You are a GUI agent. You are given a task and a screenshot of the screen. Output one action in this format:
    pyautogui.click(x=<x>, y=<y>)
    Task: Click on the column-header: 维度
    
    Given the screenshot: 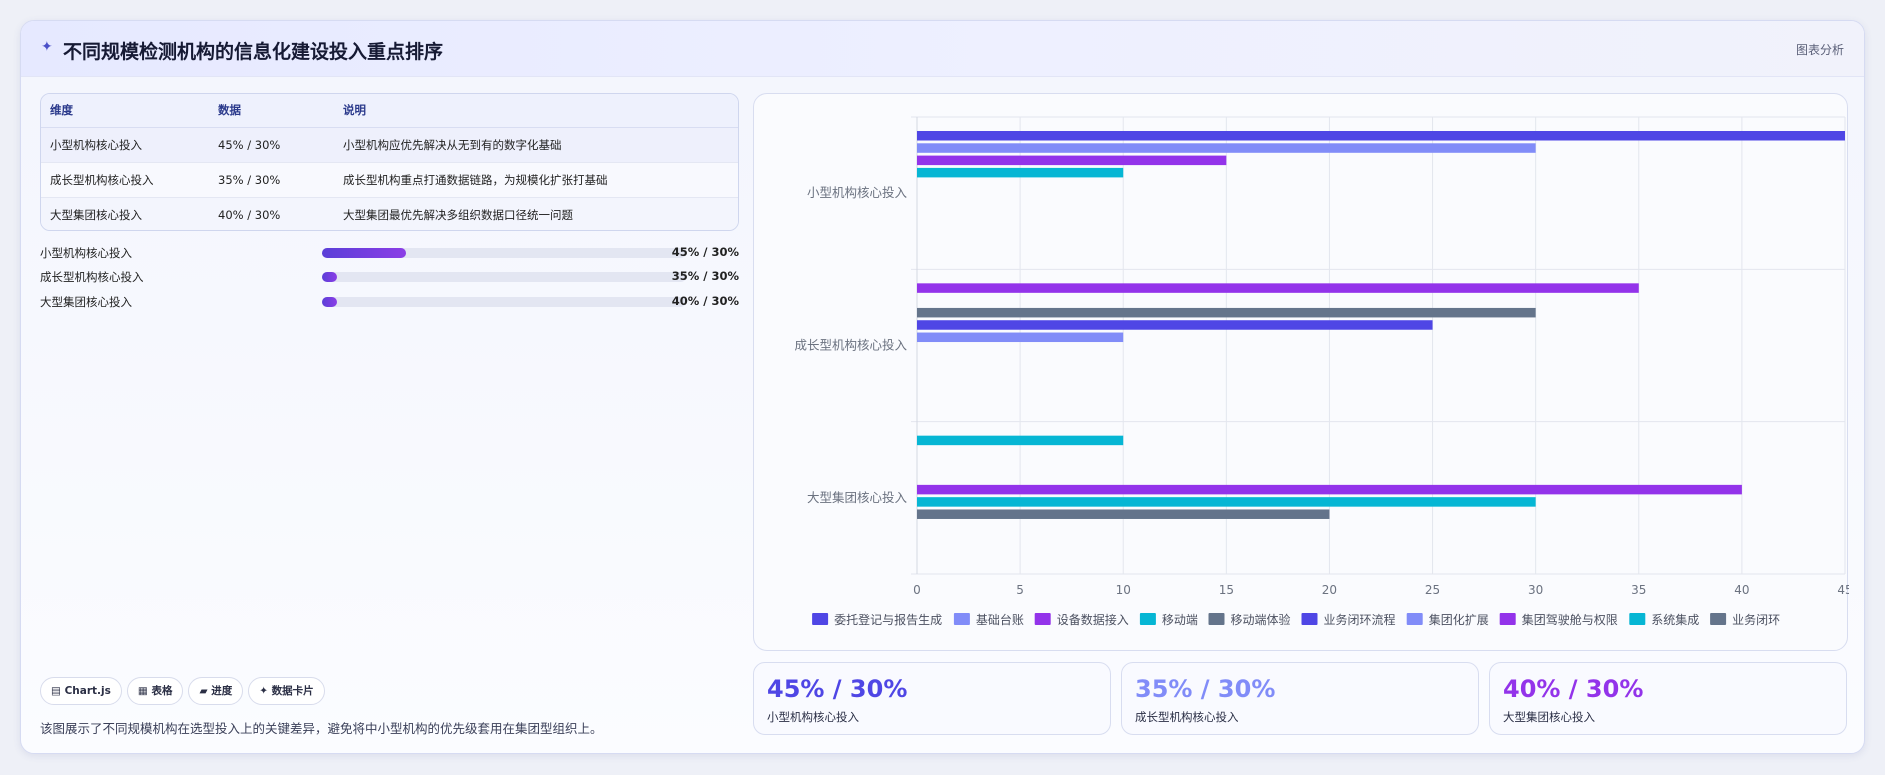 What is the action you would take?
    pyautogui.click(x=125, y=111)
    